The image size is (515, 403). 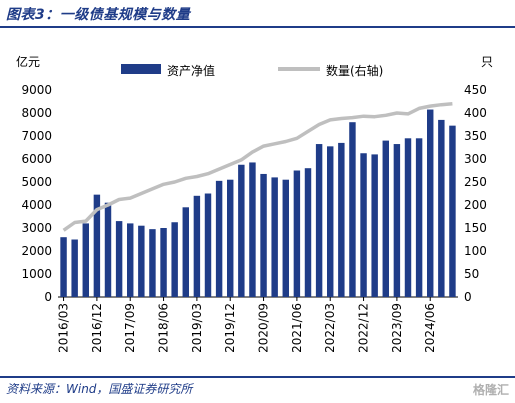 I want to click on x-tick-label: 2017/09, so click(x=130, y=328).